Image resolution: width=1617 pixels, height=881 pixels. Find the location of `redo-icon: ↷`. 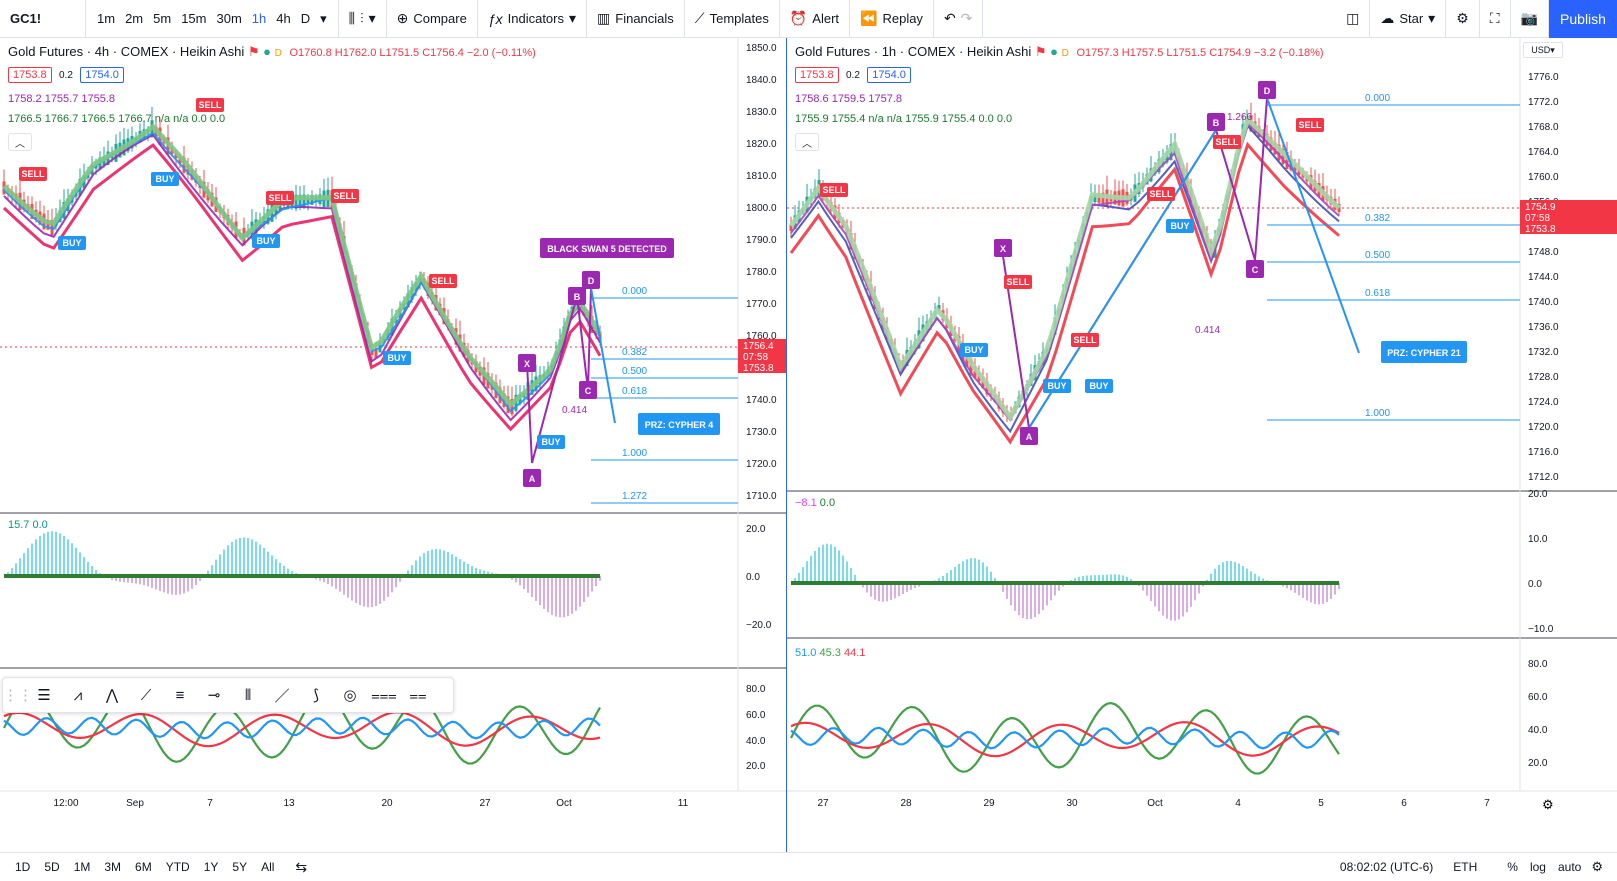

redo-icon: ↷ is located at coordinates (966, 18).